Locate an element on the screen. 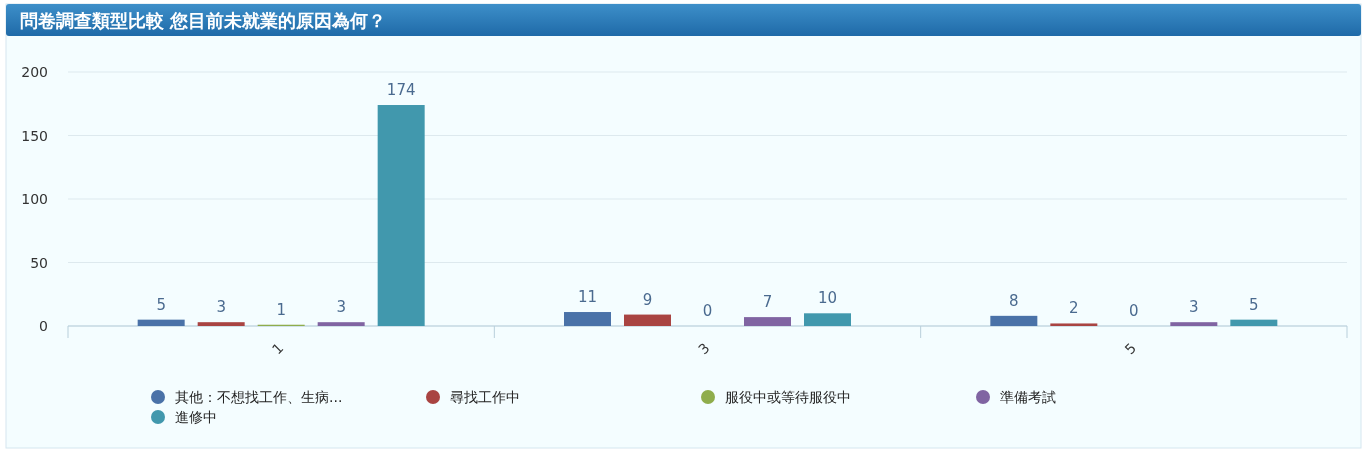 Image resolution: width=1367 pixels, height=450 pixels. x-tick-label: 1 is located at coordinates (277, 348).